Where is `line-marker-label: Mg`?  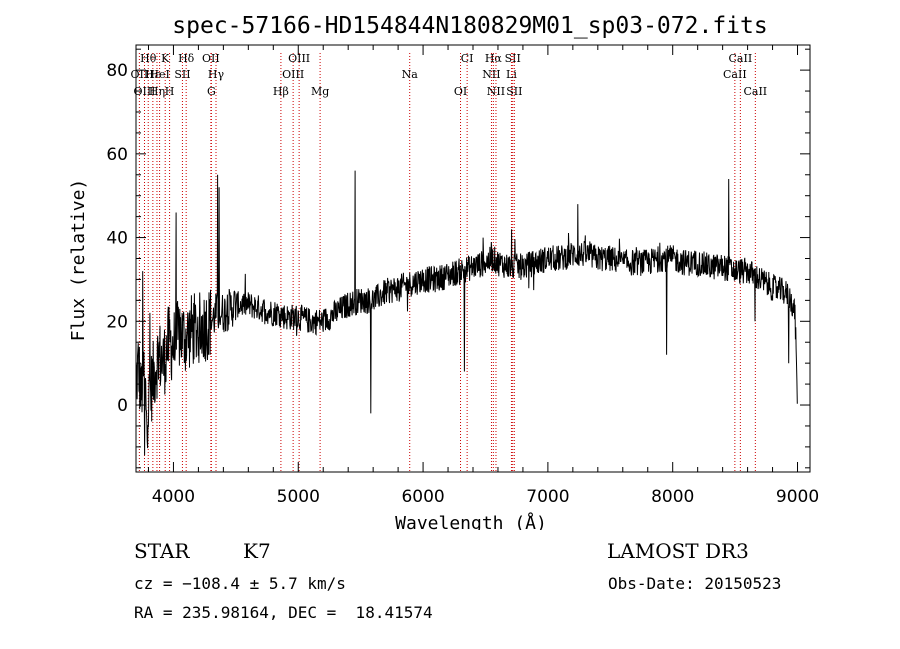
line-marker-label: Mg is located at coordinates (320, 91).